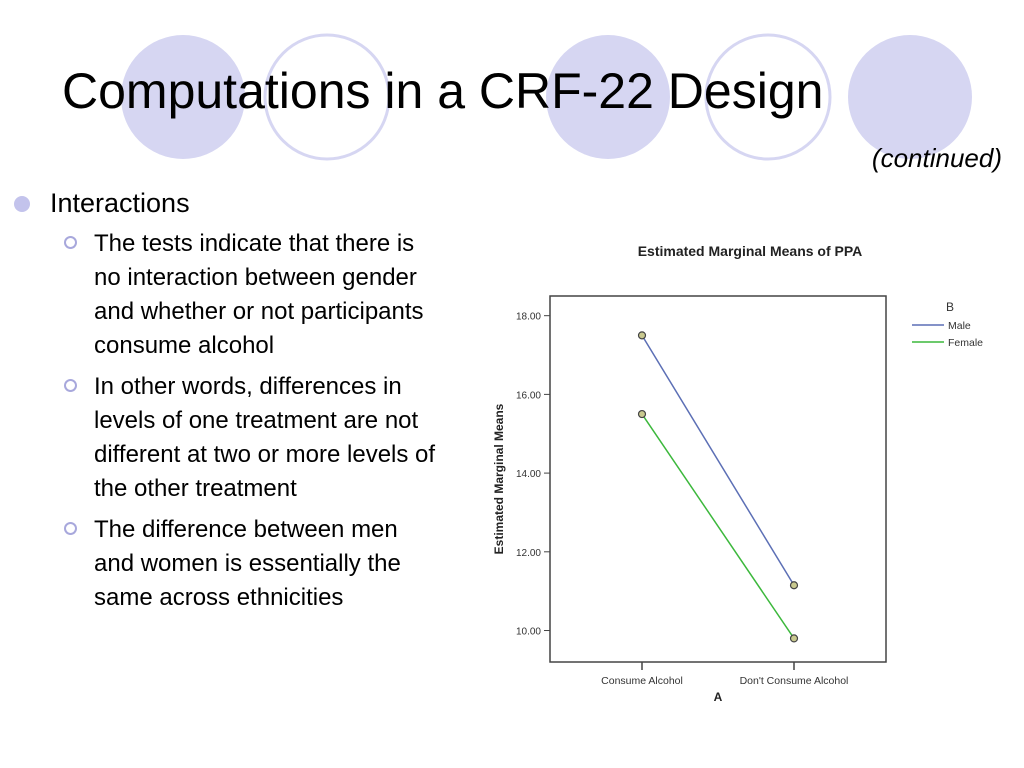  What do you see at coordinates (959, 326) in the screenshot?
I see `legend-label: Male` at bounding box center [959, 326].